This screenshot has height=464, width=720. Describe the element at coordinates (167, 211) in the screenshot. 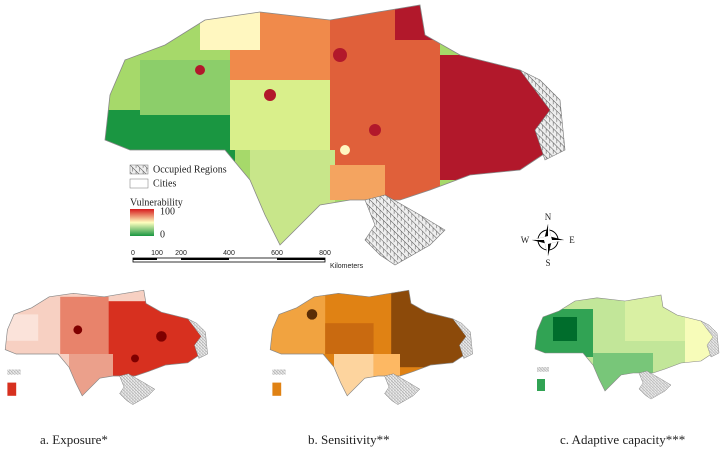

I see `legend-max: 100` at that location.